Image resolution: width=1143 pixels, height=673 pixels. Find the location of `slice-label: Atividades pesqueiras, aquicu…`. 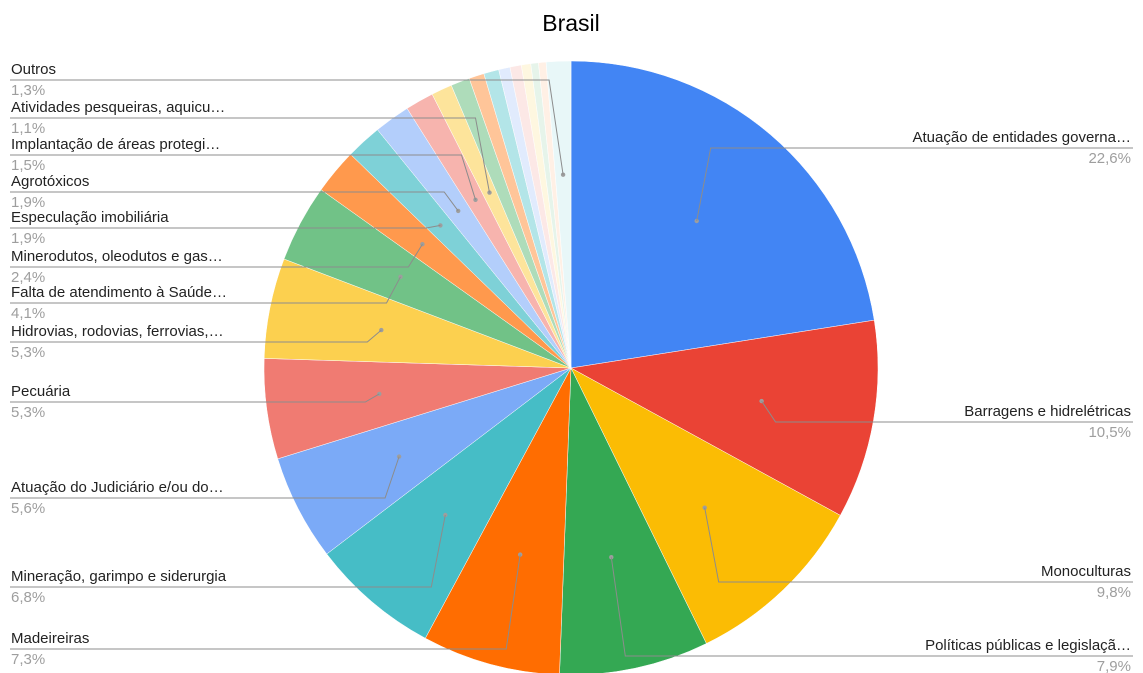

slice-label: Atividades pesqueiras, aquicu… is located at coordinates (118, 107).